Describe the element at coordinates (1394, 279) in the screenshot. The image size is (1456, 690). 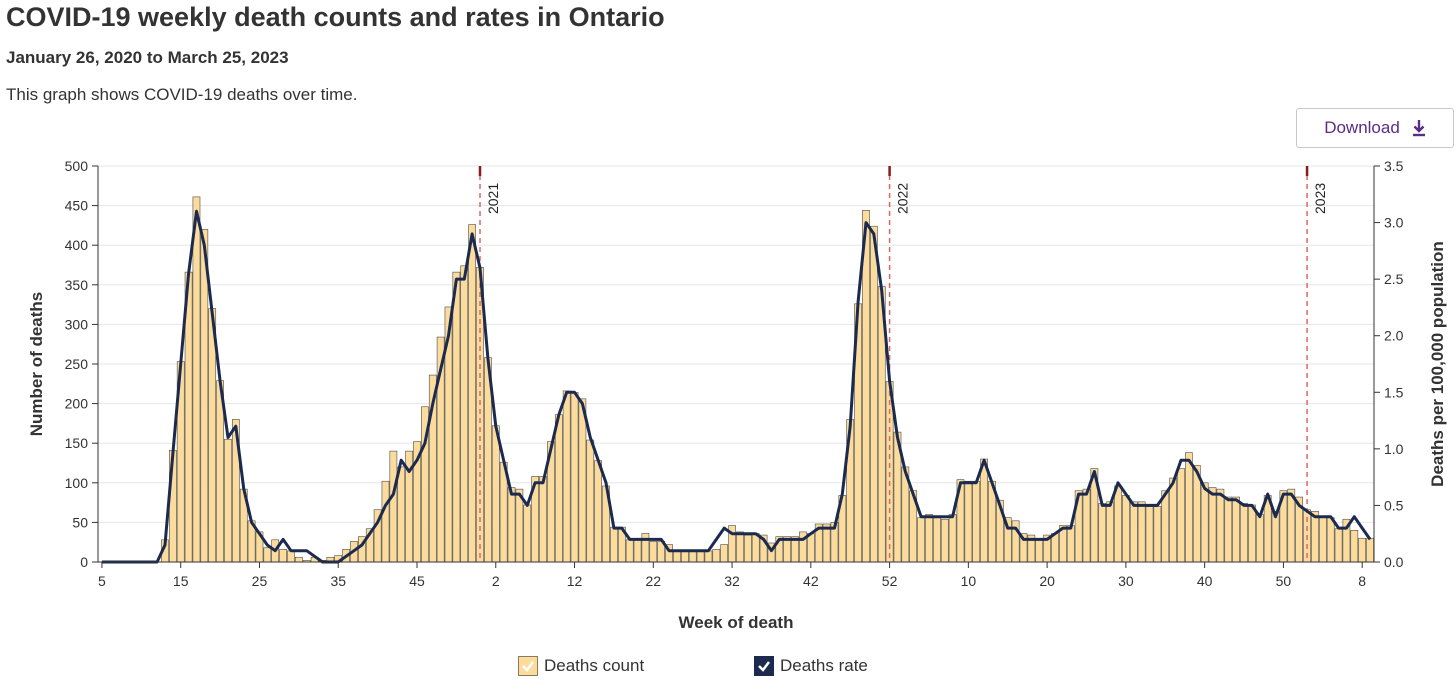
I see `y2-tick-label: 2.5` at that location.